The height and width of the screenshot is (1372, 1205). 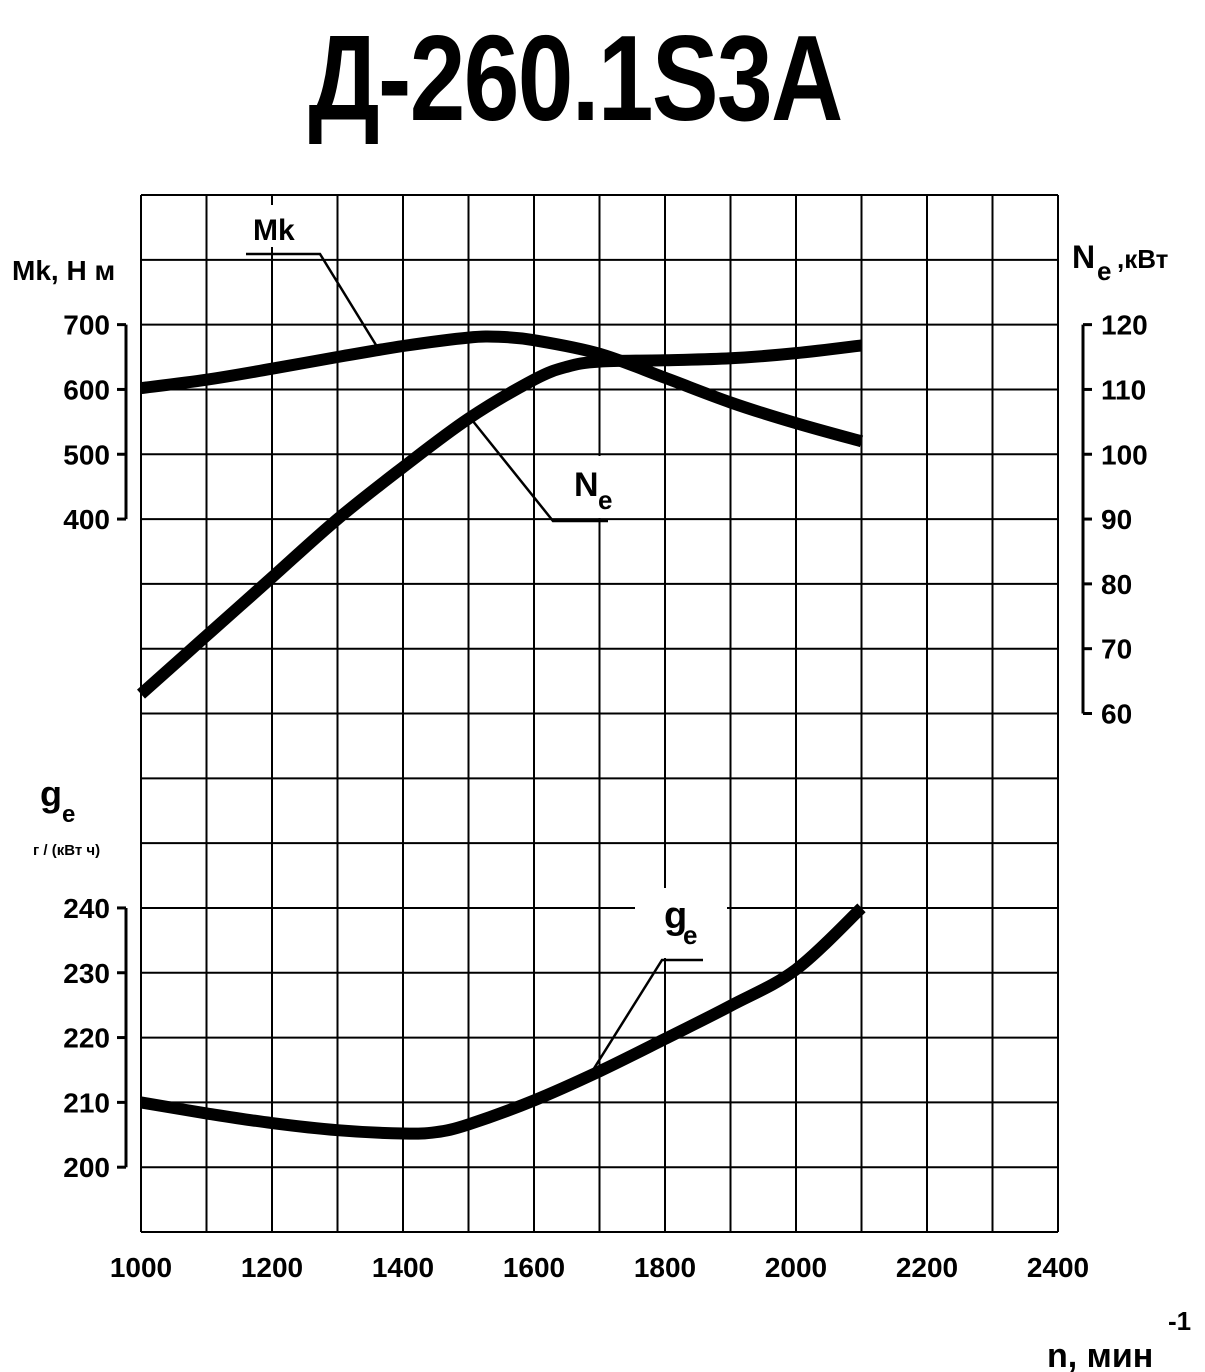 I want to click on ne-tick-label: 60, so click(x=1116, y=714).